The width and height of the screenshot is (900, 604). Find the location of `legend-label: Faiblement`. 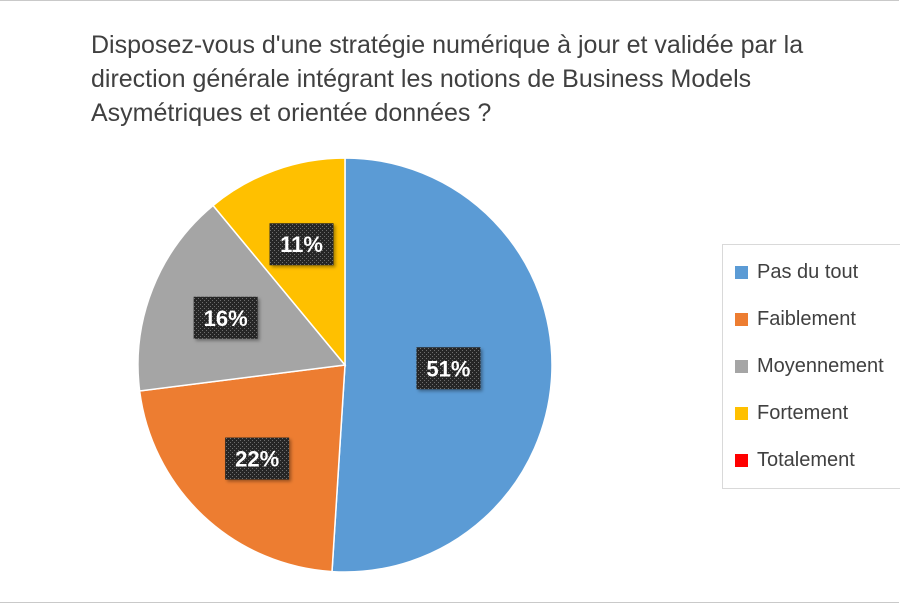

legend-label: Faiblement is located at coordinates (806, 319).